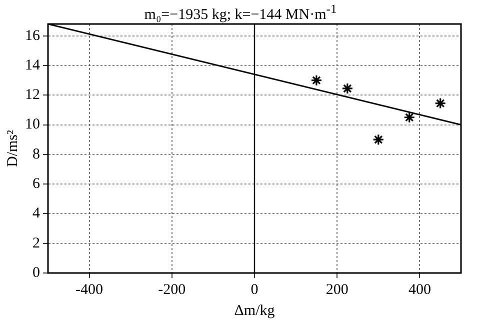 The width and height of the screenshot is (481, 320). What do you see at coordinates (36, 243) in the screenshot?
I see `y-tick-label: 2` at bounding box center [36, 243].